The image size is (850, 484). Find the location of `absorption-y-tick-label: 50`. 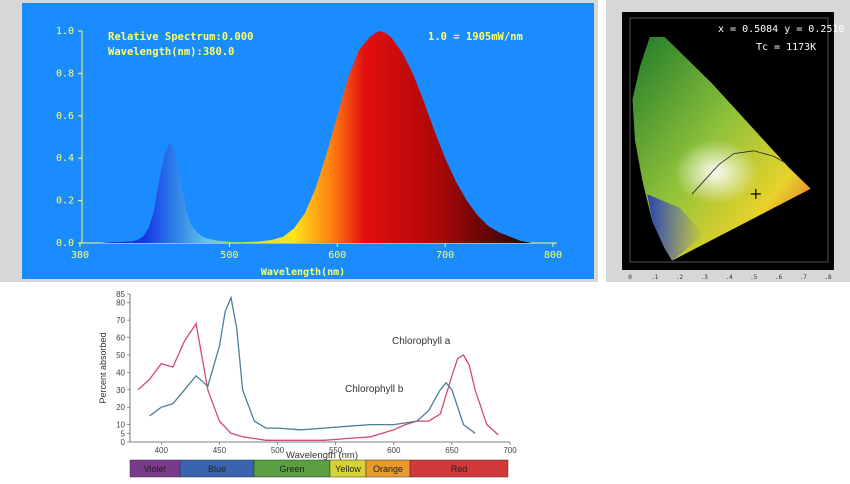

absorption-y-tick-label: 50 is located at coordinates (120, 355).